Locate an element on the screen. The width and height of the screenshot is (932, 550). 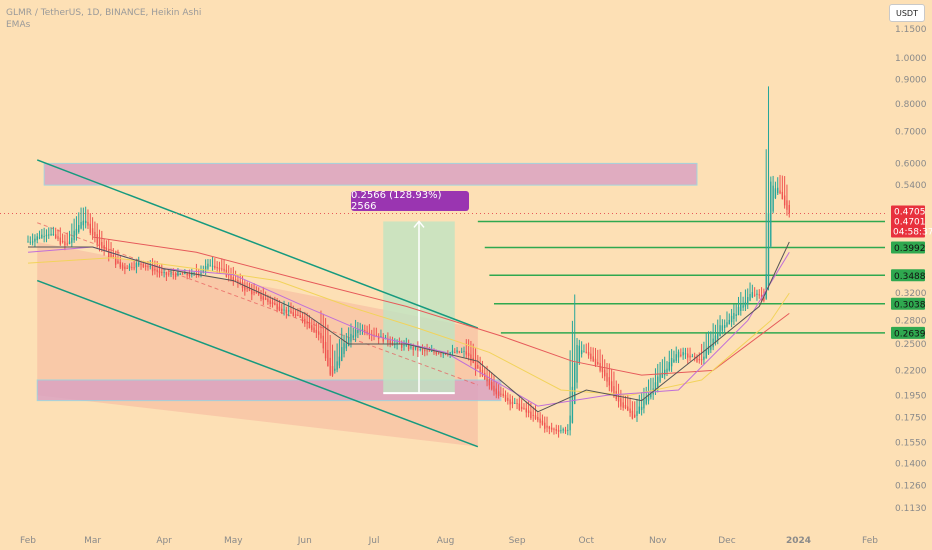
y-tick-label: 1.0000 is located at coordinates (911, 59).